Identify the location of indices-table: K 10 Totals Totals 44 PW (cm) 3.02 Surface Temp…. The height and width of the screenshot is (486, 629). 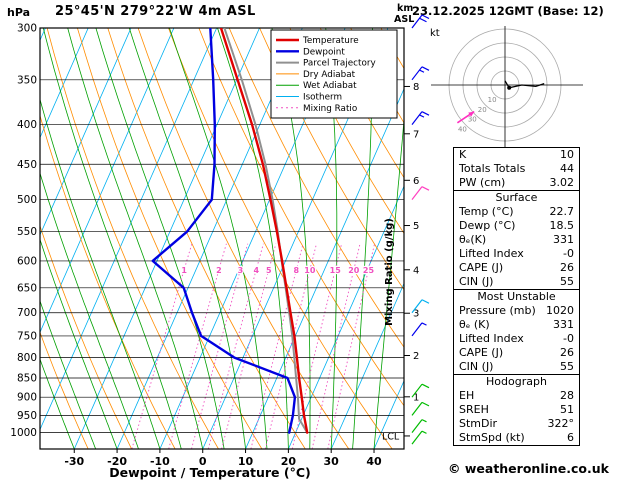
(516, 296).